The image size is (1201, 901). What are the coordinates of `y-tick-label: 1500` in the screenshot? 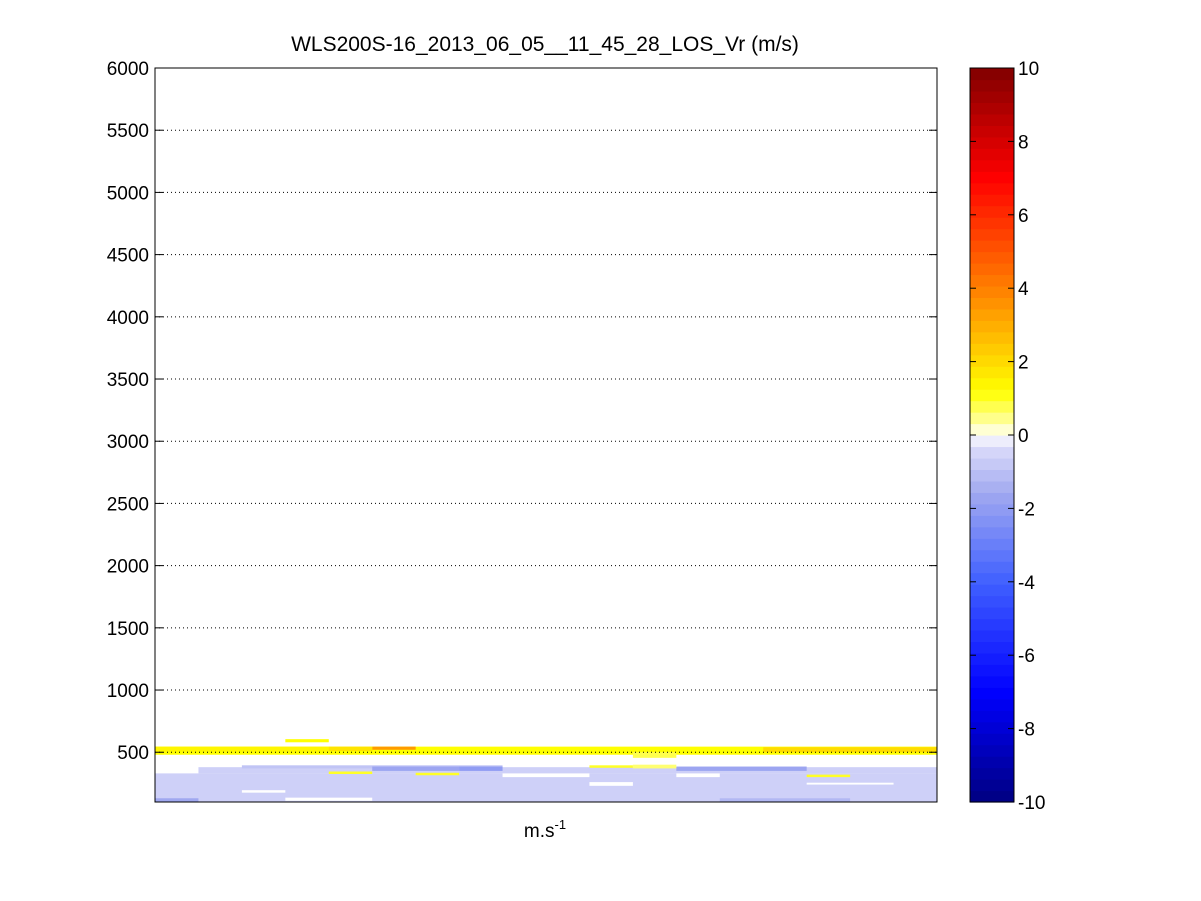 It's located at (128, 629).